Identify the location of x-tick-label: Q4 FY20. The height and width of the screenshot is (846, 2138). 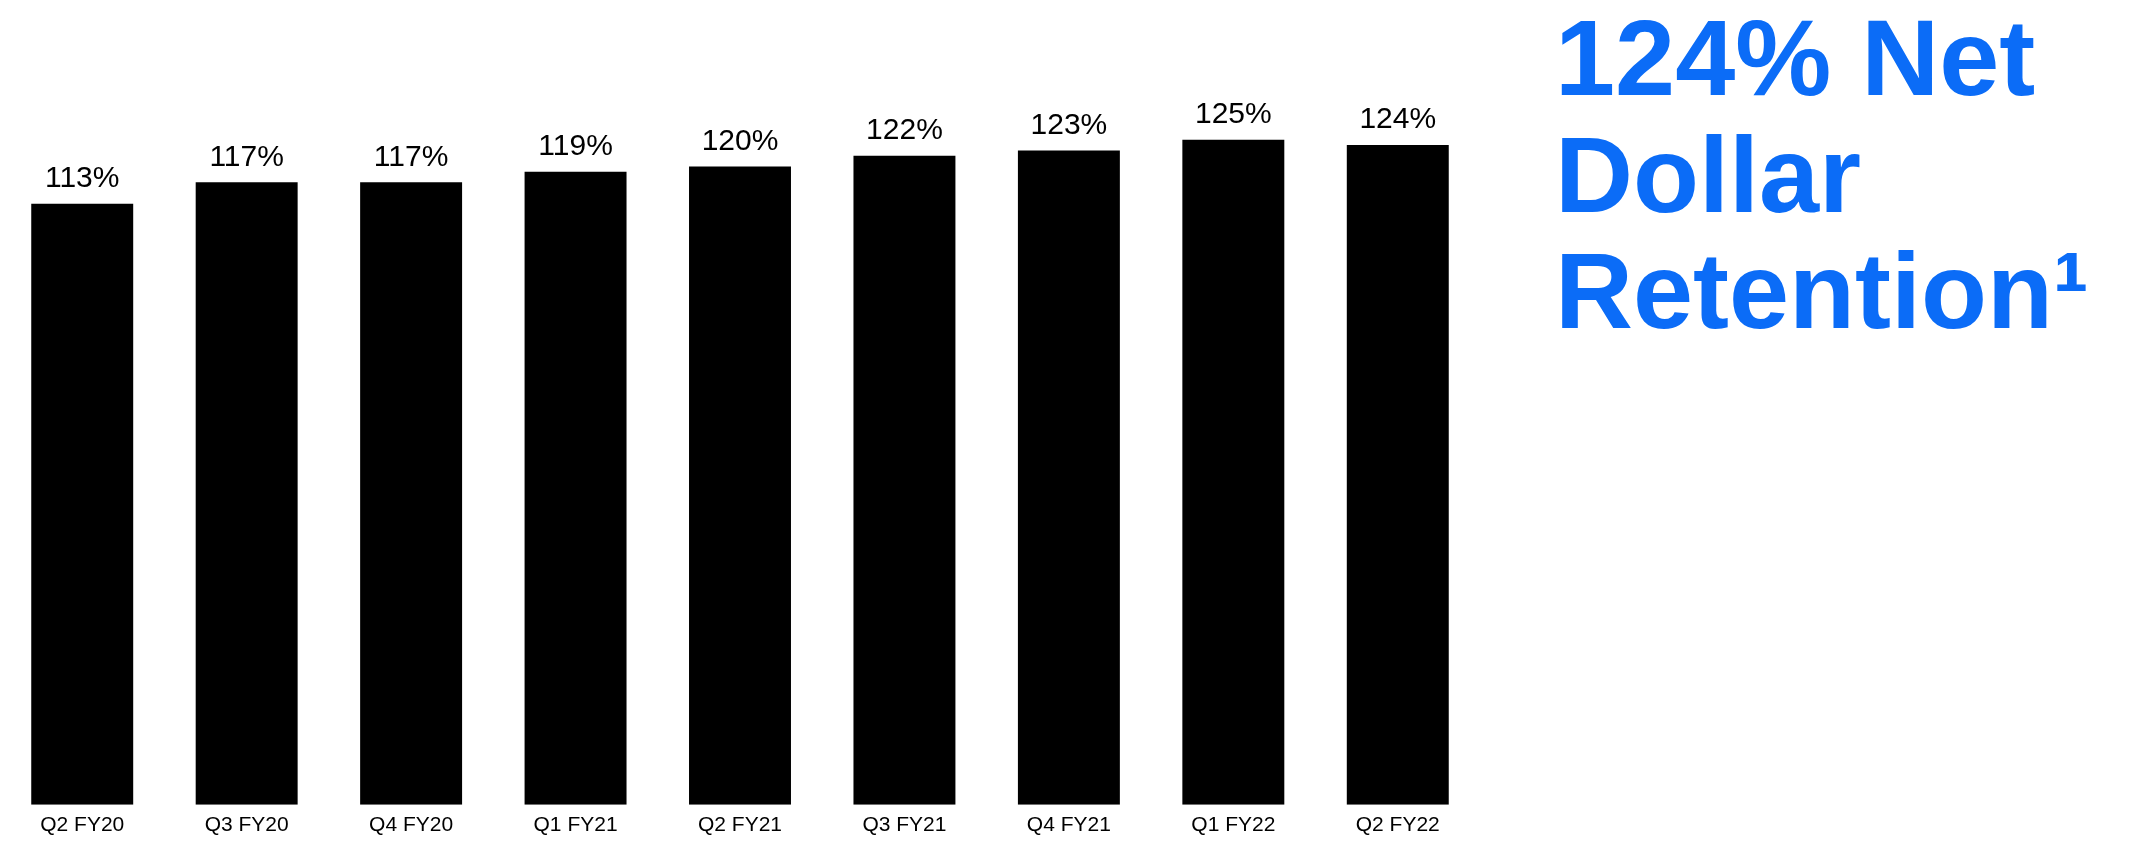
(411, 824).